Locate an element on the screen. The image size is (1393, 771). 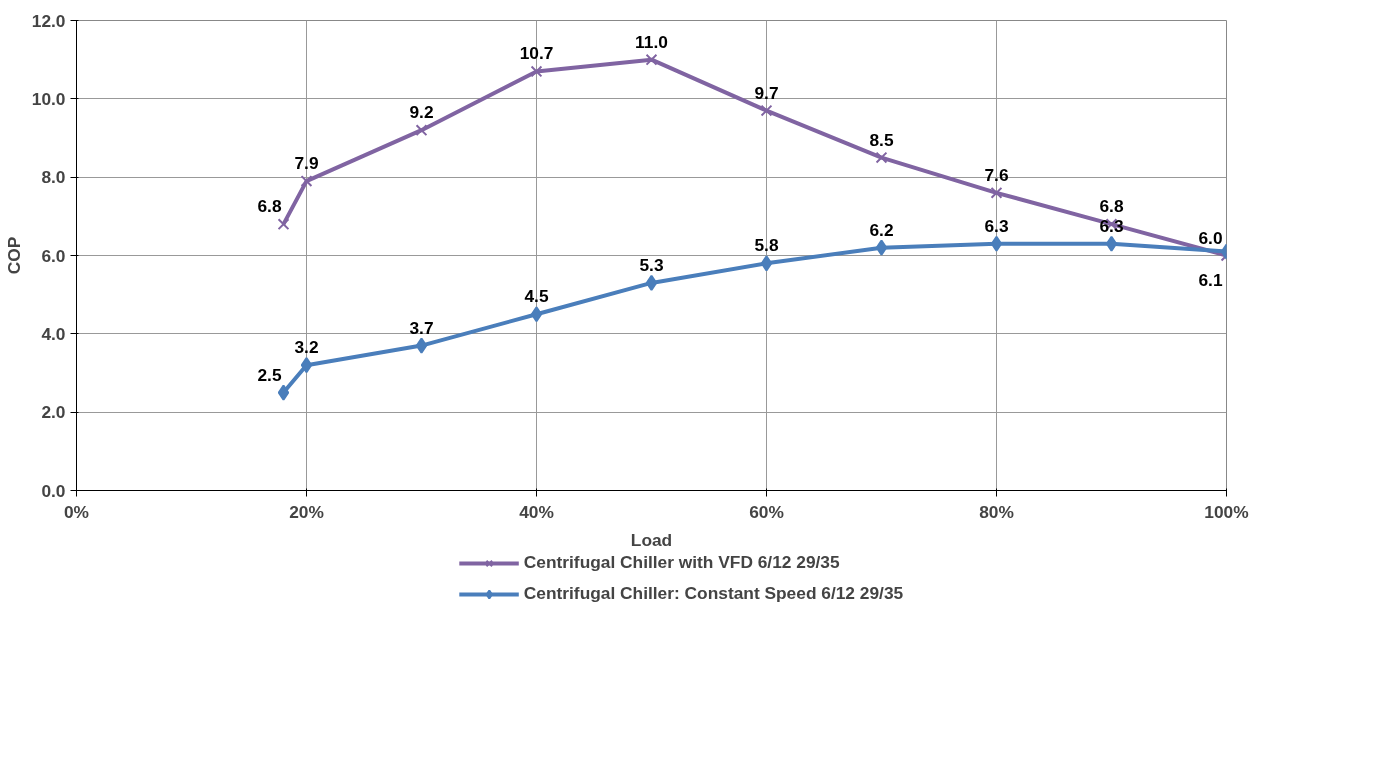
data-label: 8.5 is located at coordinates (881, 139).